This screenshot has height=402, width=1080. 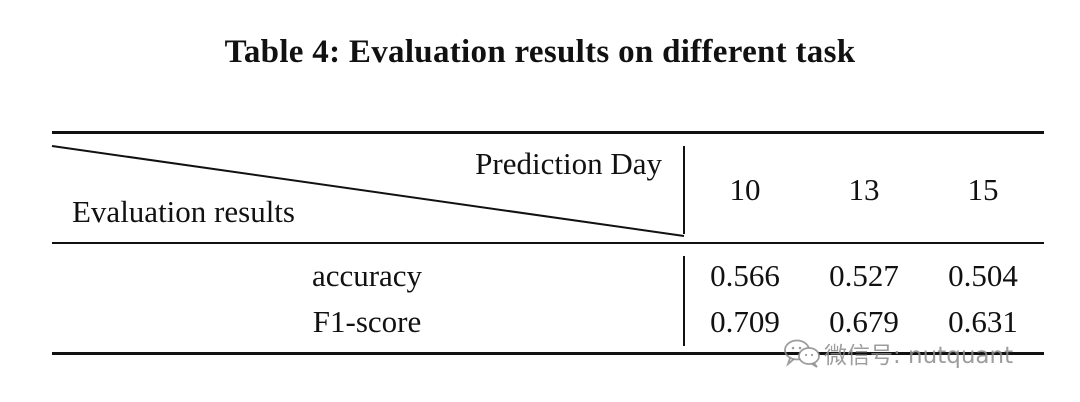 What do you see at coordinates (367, 275) in the screenshot?
I see `row-label-accuracy: accuracy` at bounding box center [367, 275].